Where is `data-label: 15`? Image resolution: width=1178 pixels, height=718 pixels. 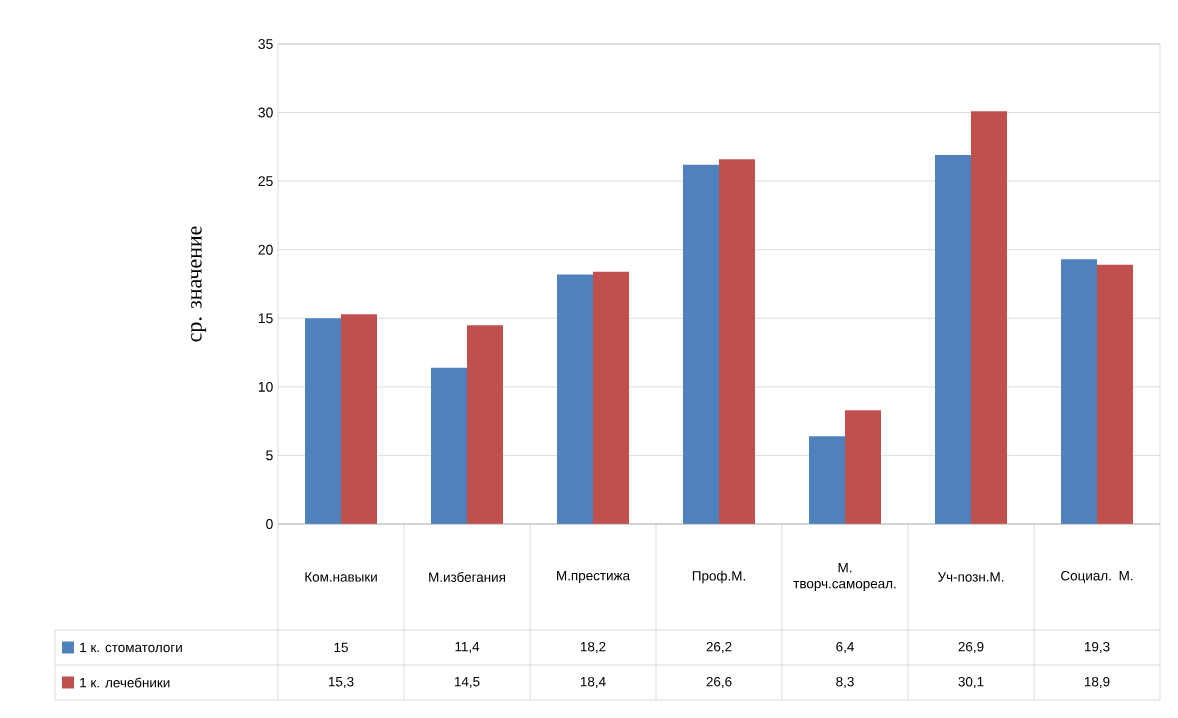
data-label: 15 is located at coordinates (341, 647).